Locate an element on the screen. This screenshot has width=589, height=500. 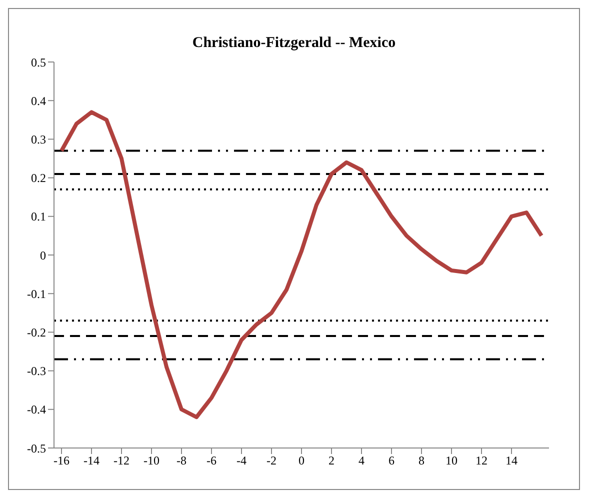
x-tick-label: 6 is located at coordinates (391, 461).